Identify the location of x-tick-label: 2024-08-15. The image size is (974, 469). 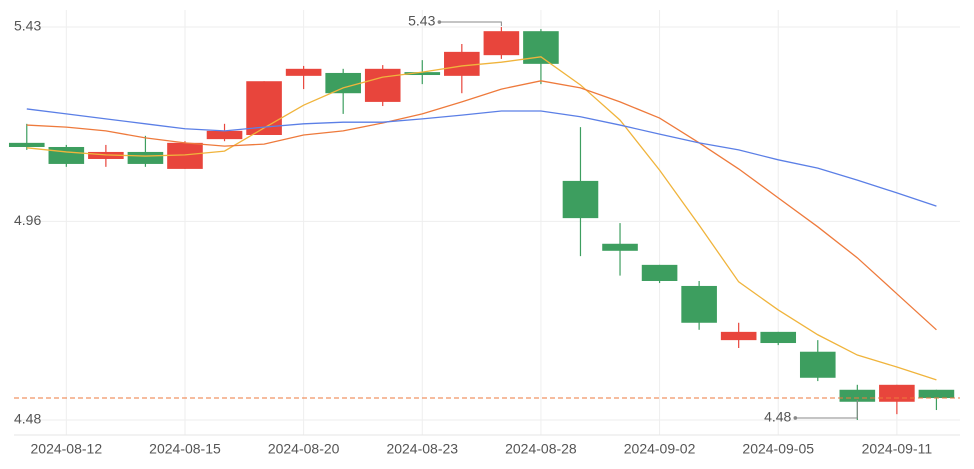
(185, 449).